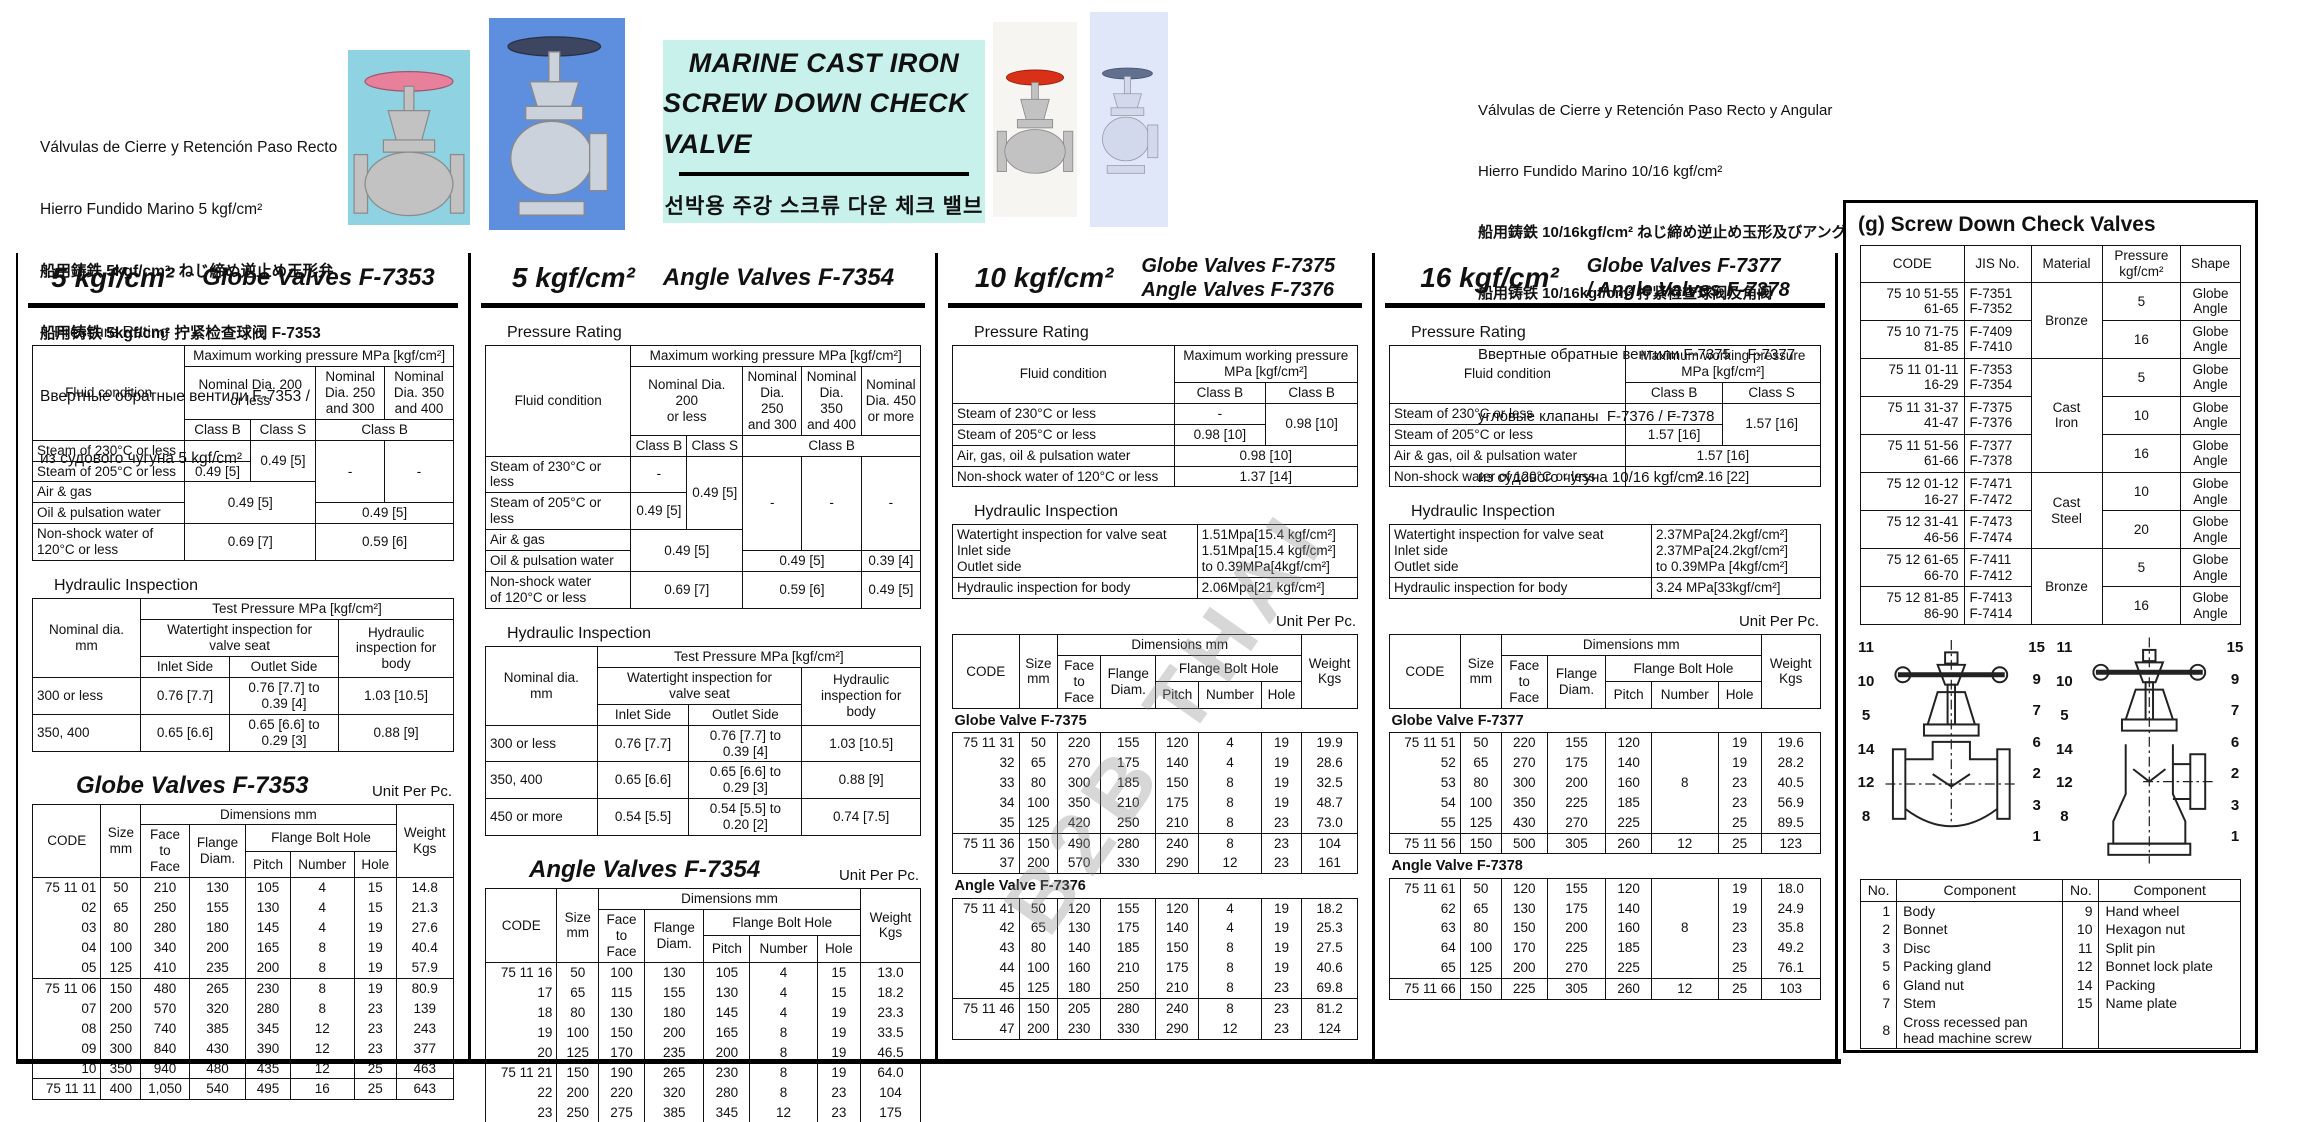 The image size is (2304, 1122). I want to click on table-cell: Air & gas, so click(108, 492).